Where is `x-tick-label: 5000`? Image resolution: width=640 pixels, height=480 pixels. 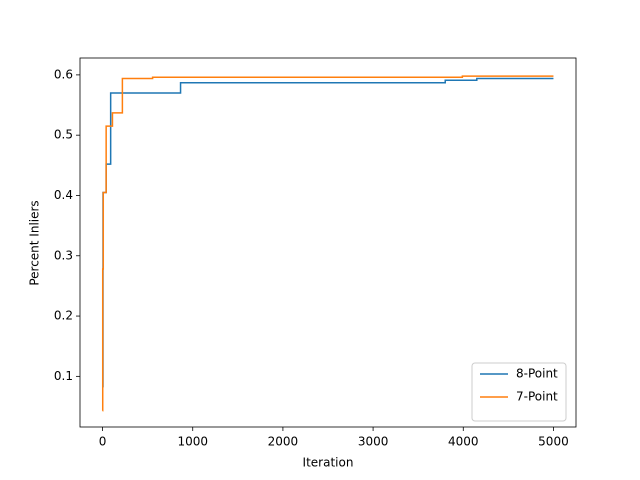
x-tick-label: 5000 is located at coordinates (553, 442).